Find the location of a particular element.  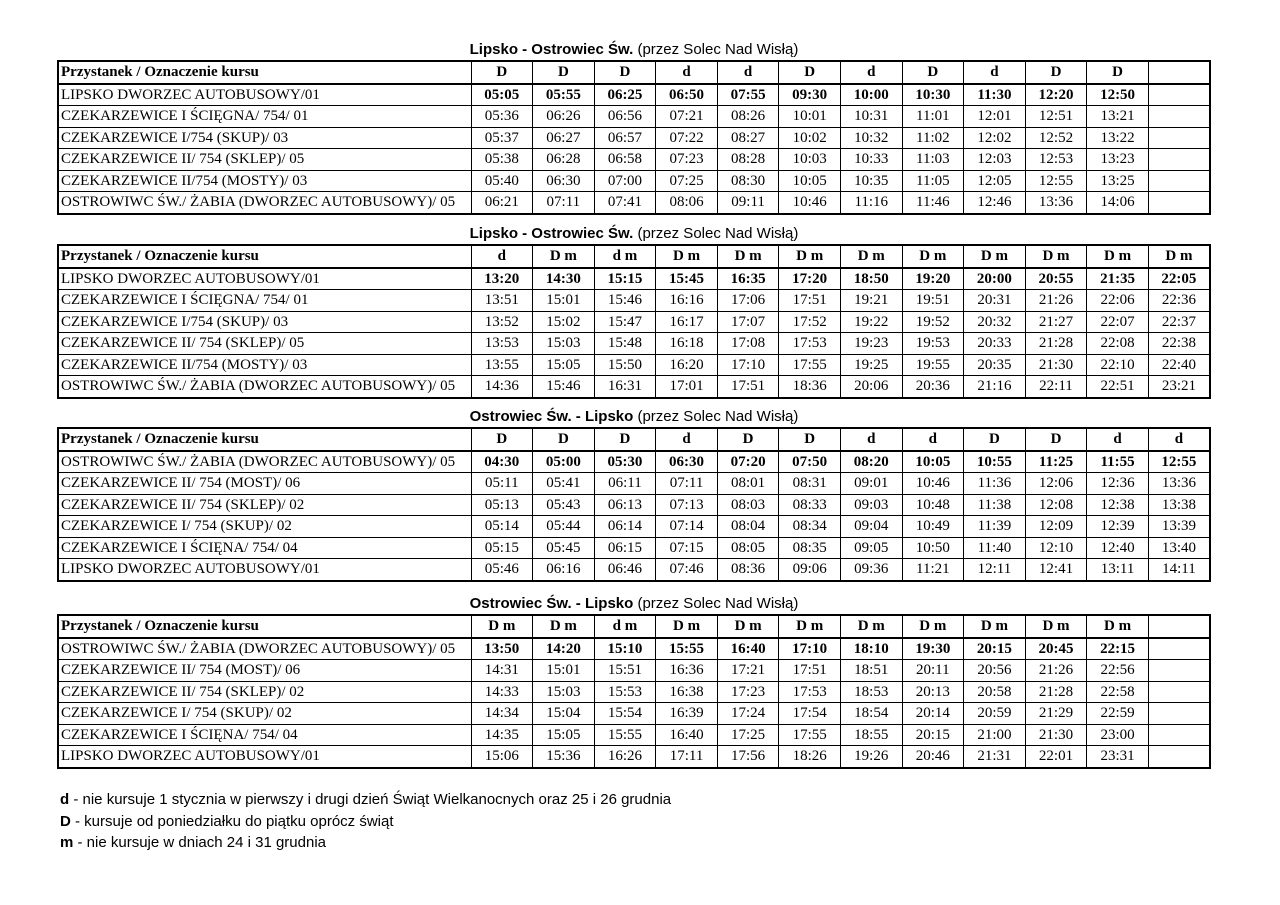

route-title: Lipsko - Ostrowiec Św. is located at coordinates (551, 233).